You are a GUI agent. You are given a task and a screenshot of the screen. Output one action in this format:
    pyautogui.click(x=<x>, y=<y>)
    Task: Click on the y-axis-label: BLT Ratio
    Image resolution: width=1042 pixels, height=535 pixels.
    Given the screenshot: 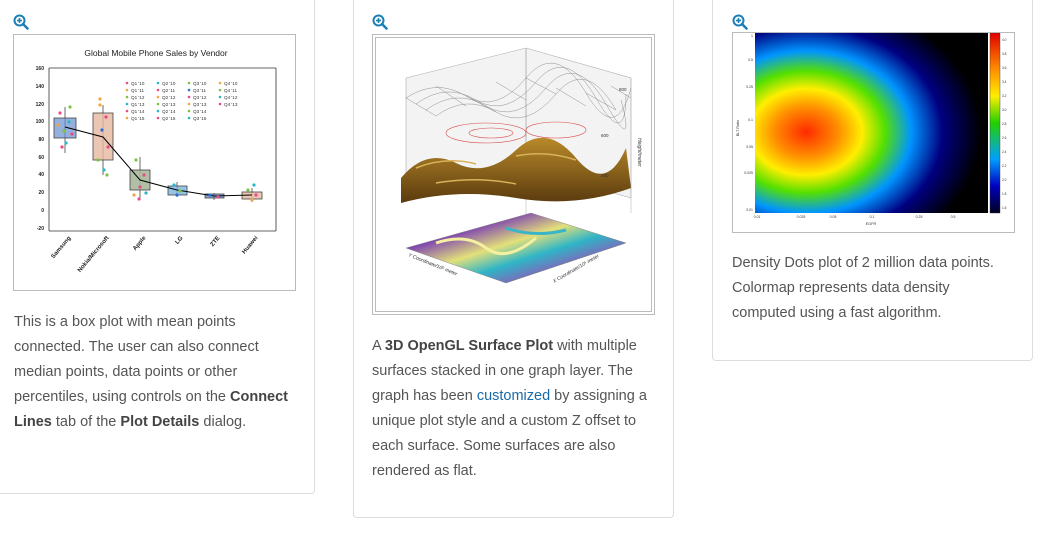 What is the action you would take?
    pyautogui.click(x=738, y=128)
    